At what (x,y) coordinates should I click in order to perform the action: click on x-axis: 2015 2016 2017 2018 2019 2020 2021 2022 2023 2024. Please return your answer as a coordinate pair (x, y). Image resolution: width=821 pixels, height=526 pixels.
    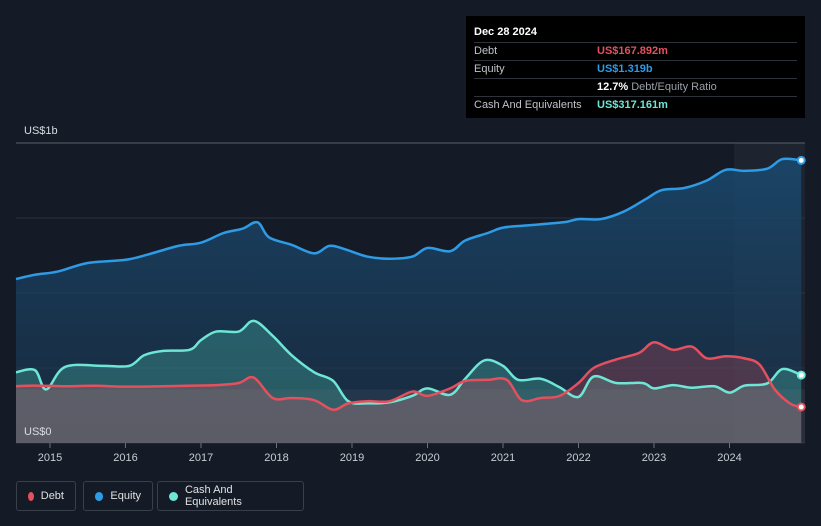
    Looking at the image, I should click on (390, 453).